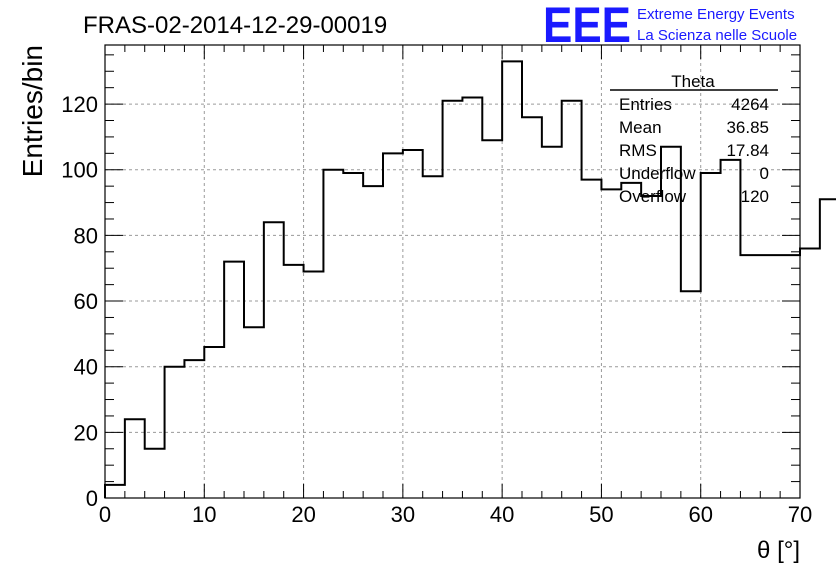  What do you see at coordinates (638, 150) in the screenshot?
I see `stats-row-label: RMS` at bounding box center [638, 150].